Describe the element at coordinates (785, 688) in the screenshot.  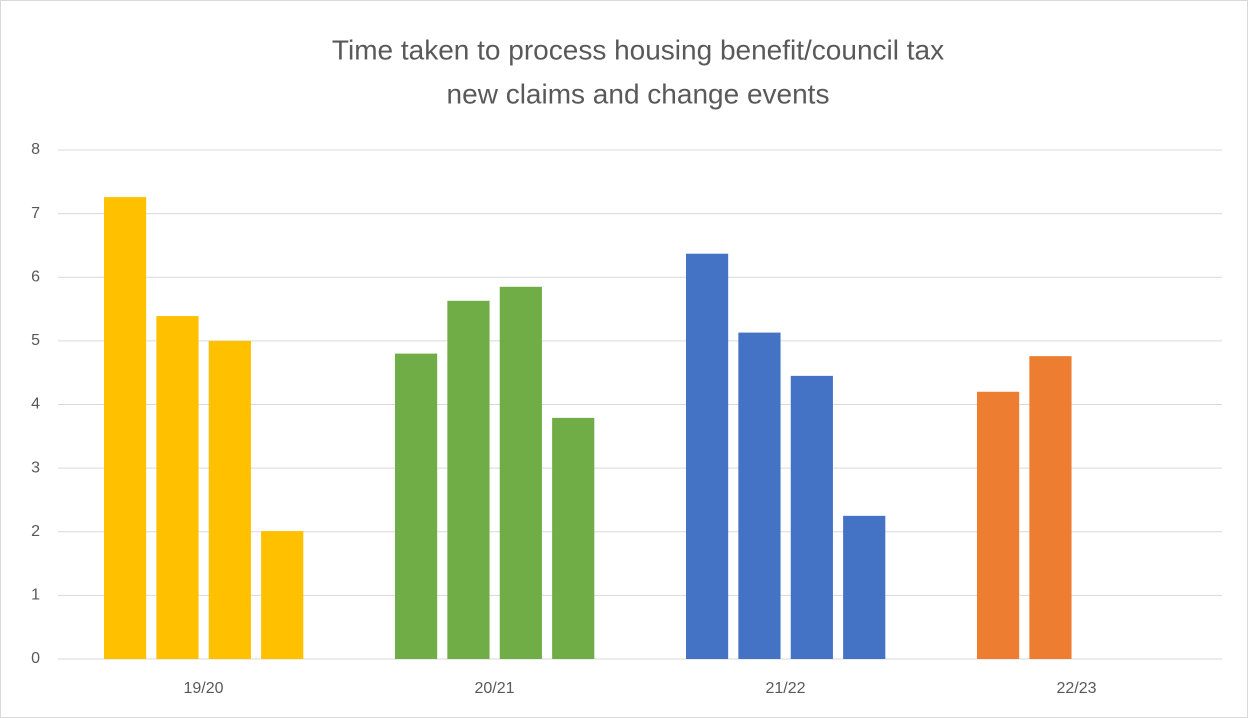
I see `x-tick-label: 21/22` at that location.